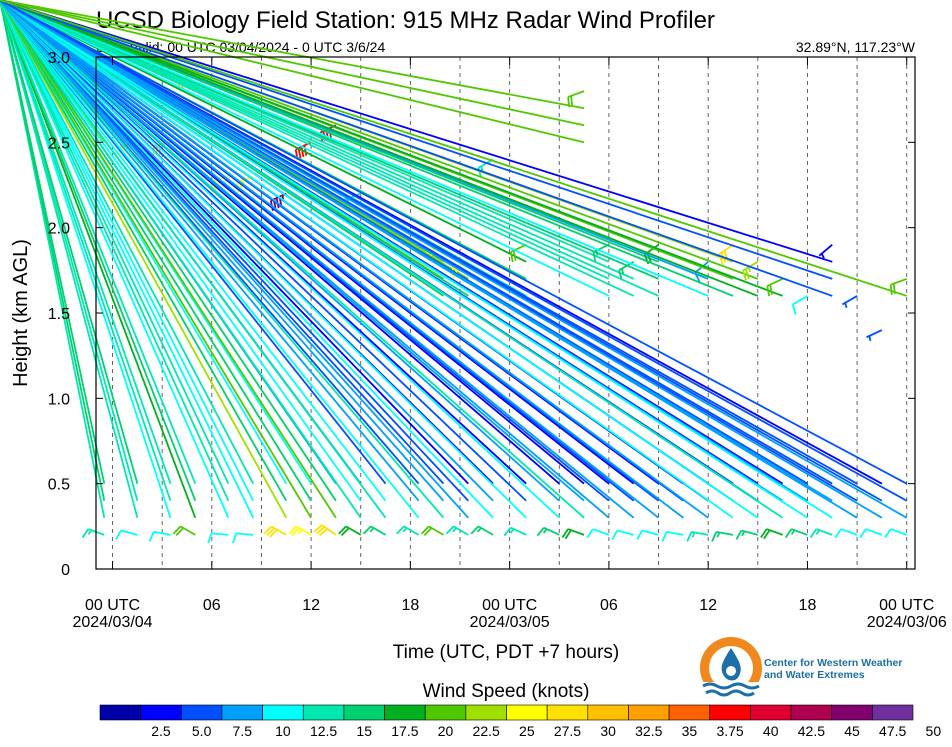 This screenshot has width=952, height=747. Describe the element at coordinates (212, 605) in the screenshot. I see `x-tick-label: 06` at that location.